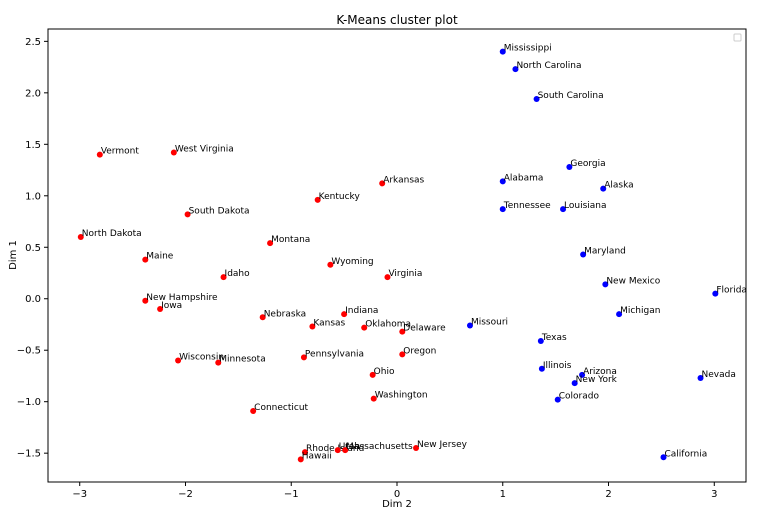  Describe the element at coordinates (329, 324) in the screenshot. I see `point-label: Kansas` at that location.